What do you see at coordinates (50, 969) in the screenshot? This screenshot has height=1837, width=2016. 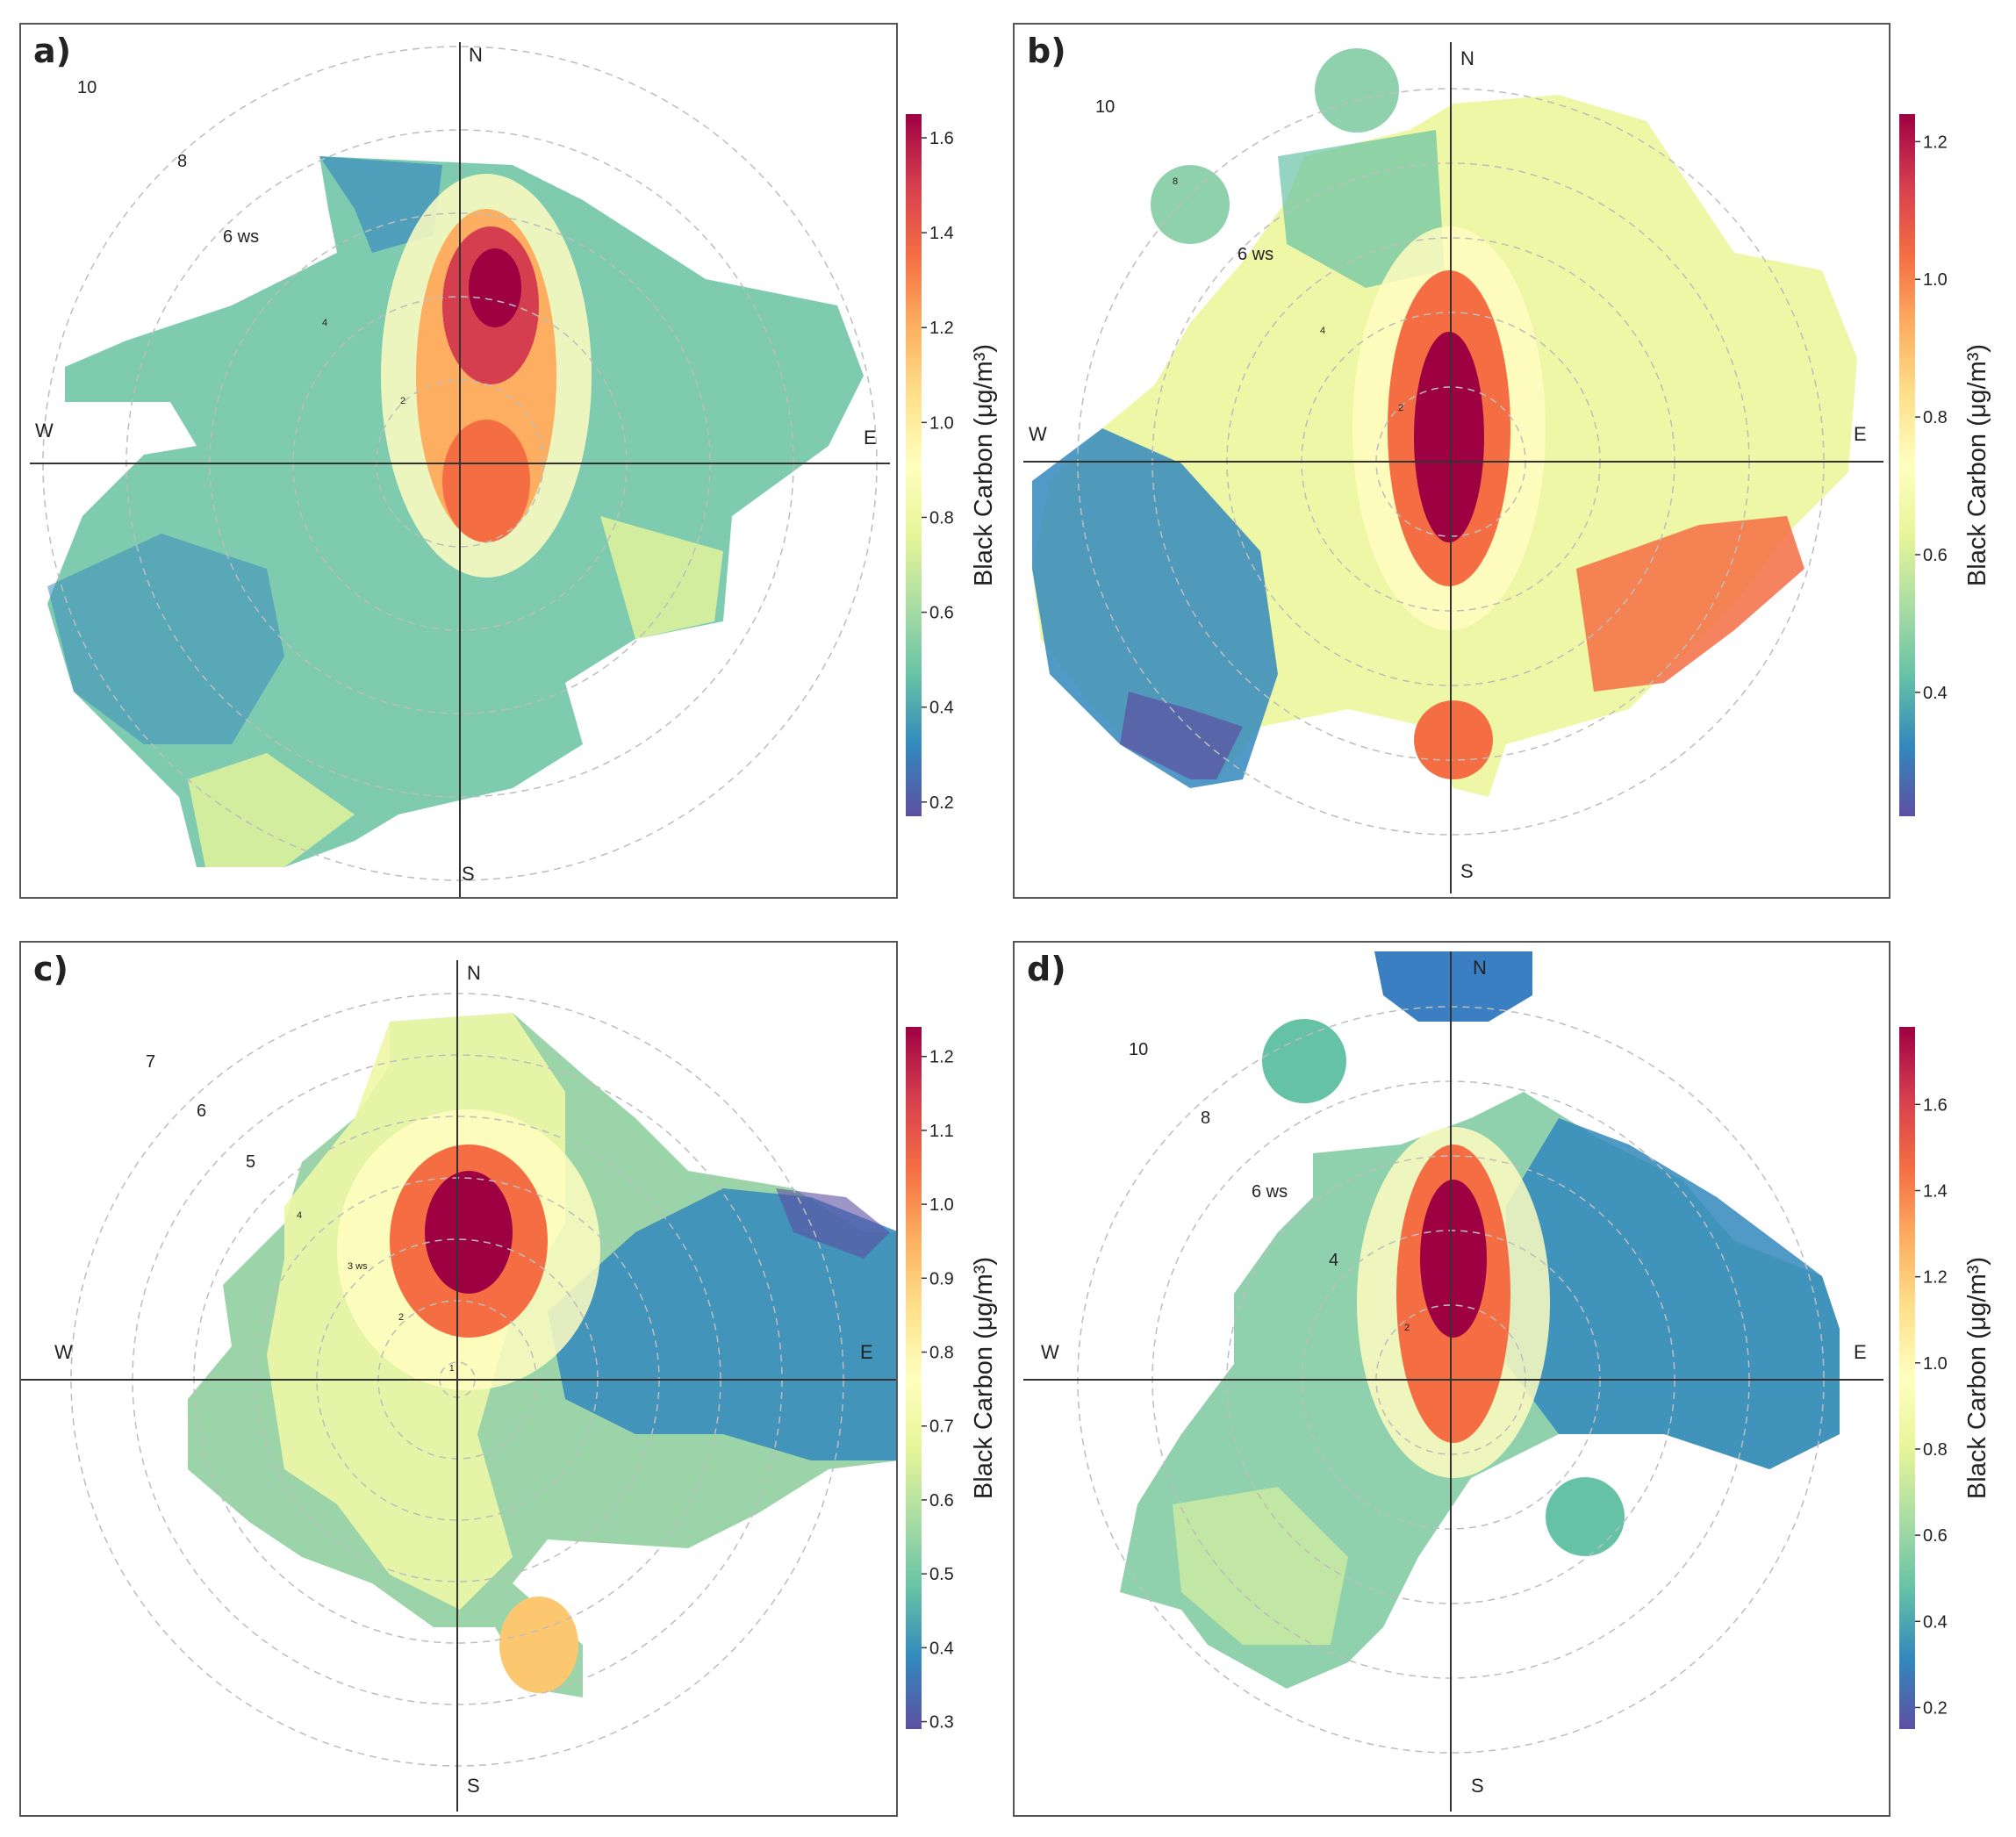 I see `panel-label: c)` at bounding box center [50, 969].